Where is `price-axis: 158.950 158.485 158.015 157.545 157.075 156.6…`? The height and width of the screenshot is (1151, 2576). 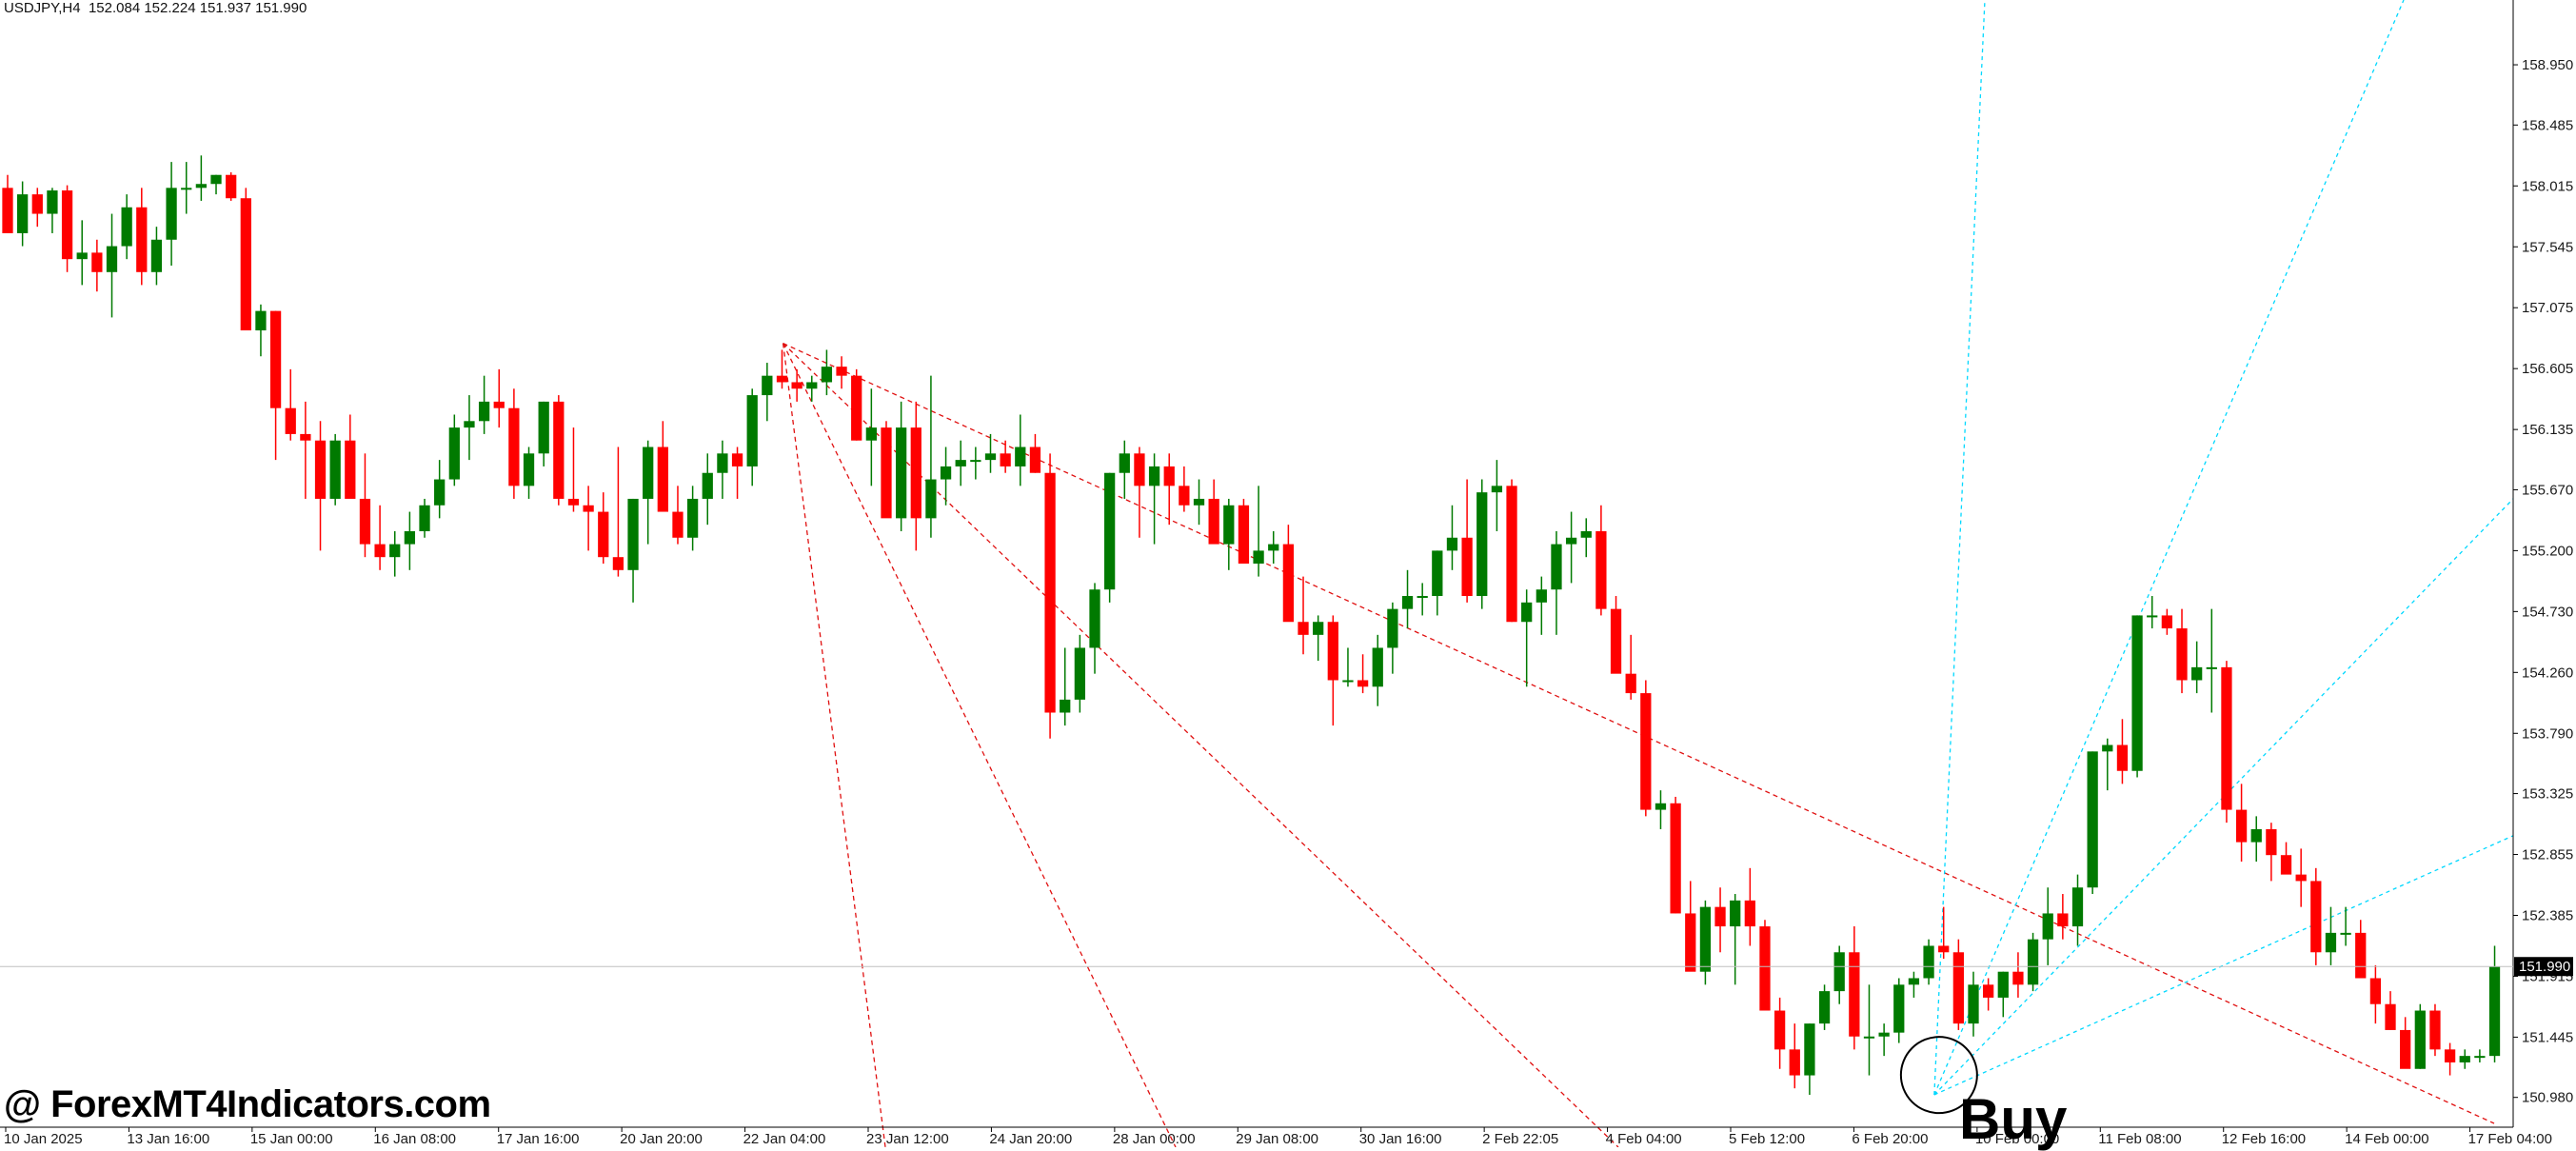
price-axis: 158.950 158.485 158.015 157.545 157.075 156.6… is located at coordinates (2543, 581).